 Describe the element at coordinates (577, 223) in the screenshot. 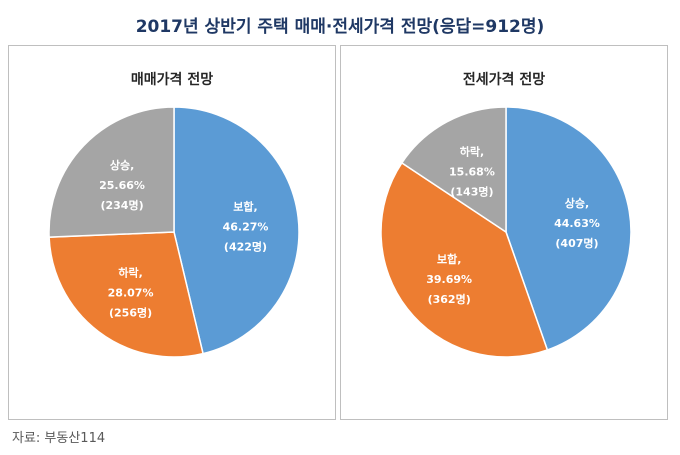

I see `slice-percent-1-0: 44.63%` at that location.